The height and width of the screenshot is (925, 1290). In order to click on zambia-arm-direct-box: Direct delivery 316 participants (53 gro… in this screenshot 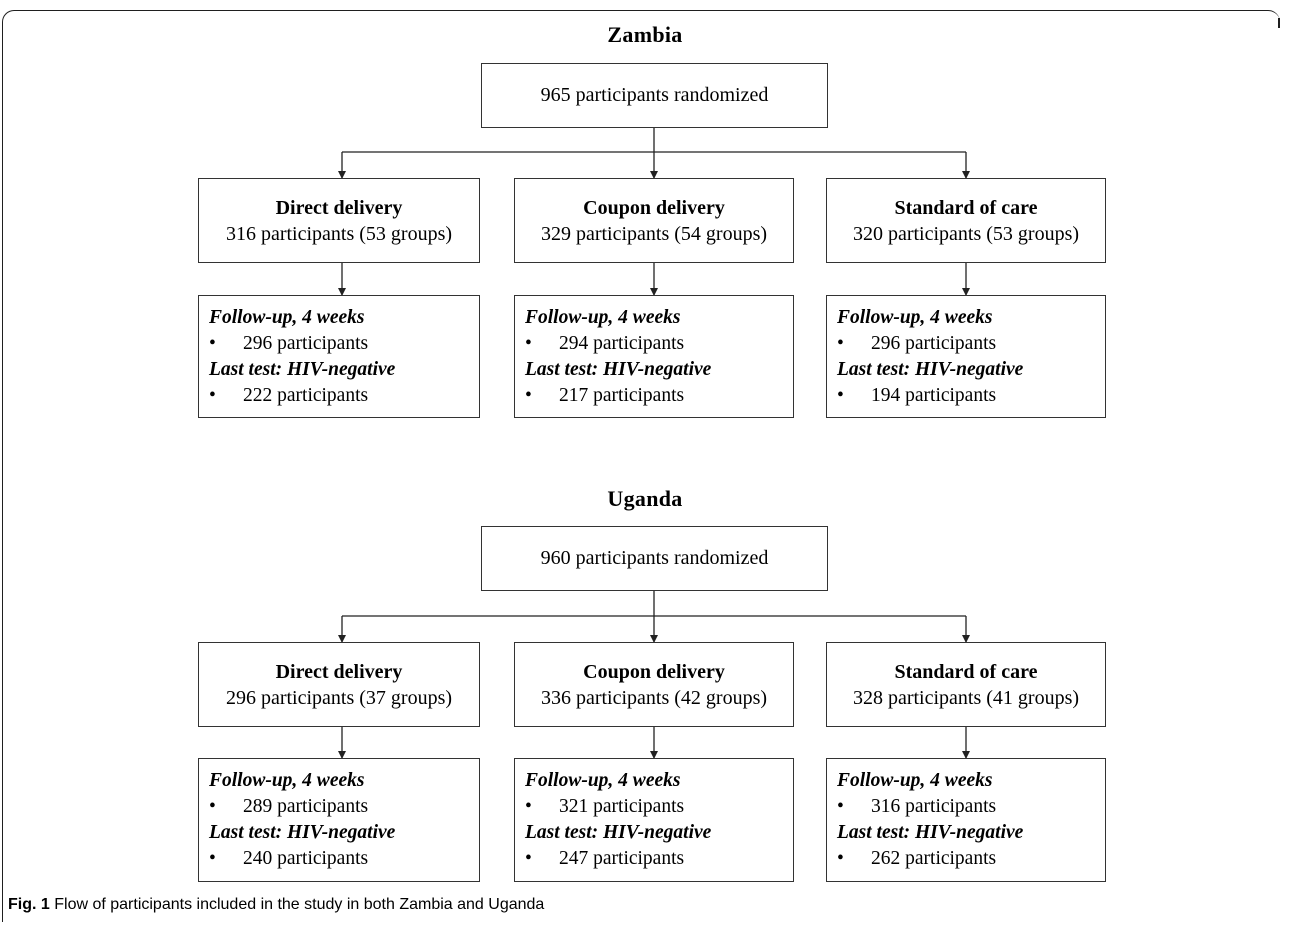, I will do `click(339, 220)`.